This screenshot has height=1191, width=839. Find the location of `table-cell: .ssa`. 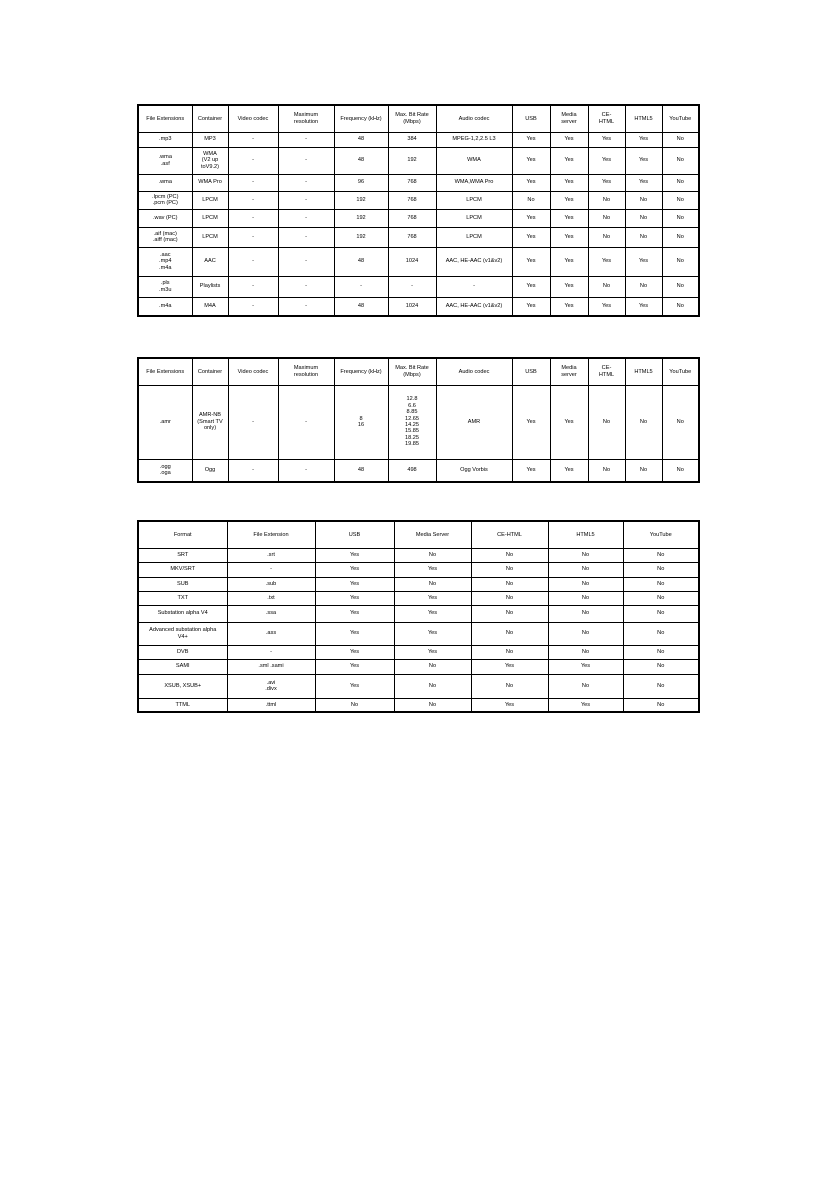

table-cell: .ssa is located at coordinates (271, 613).